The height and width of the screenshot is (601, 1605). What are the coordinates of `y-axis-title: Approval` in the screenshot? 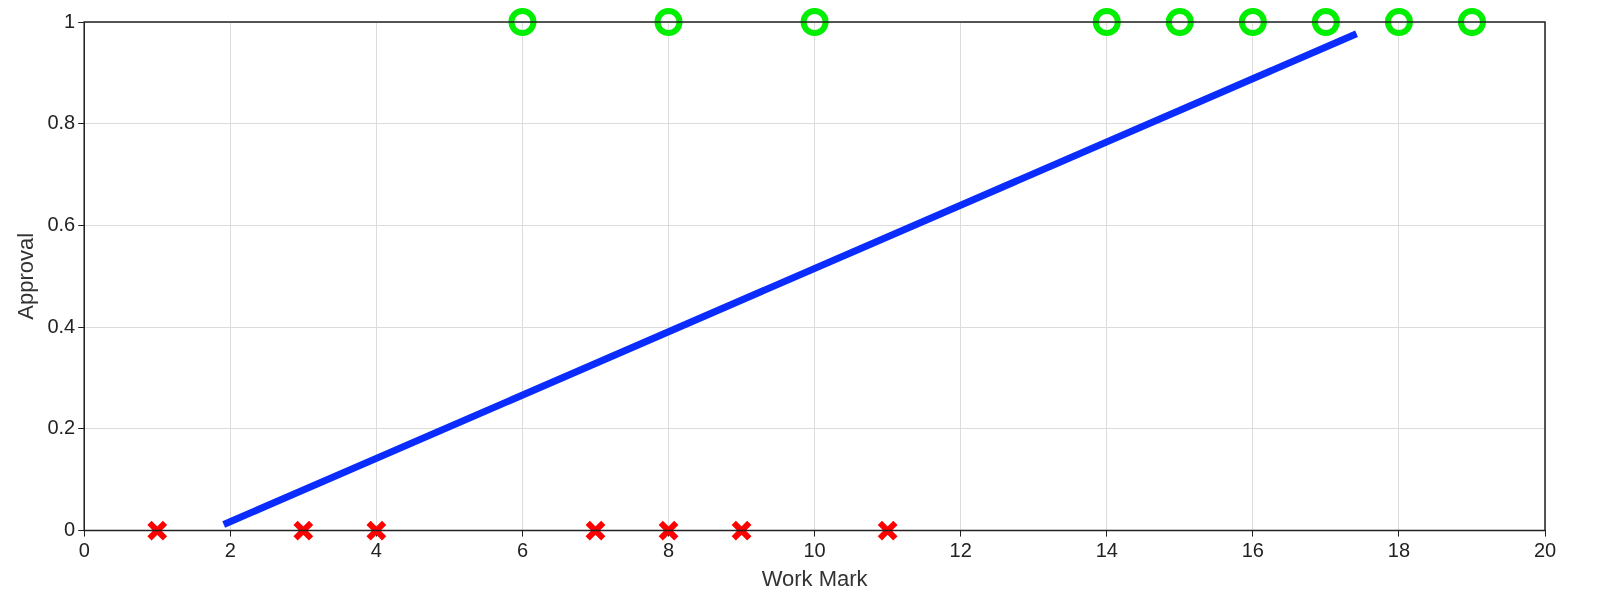 It's located at (26, 276).